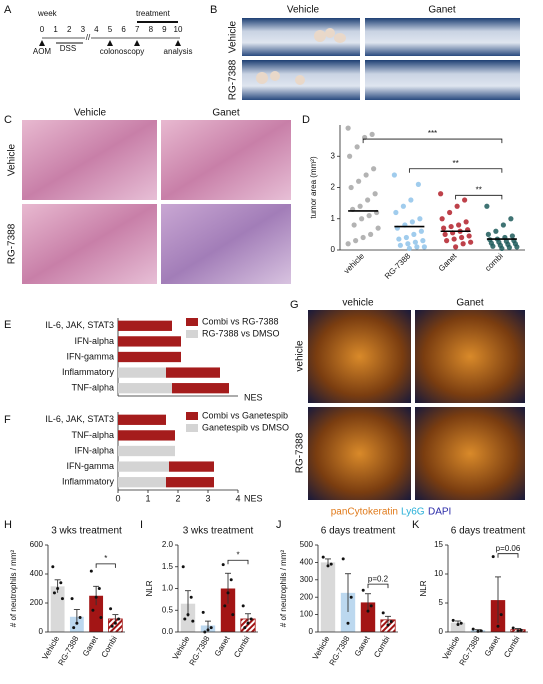 This screenshot has width=543, height=684. What do you see at coordinates (241, 646) in the screenshot?
I see `x-tick-label: Combi` at bounding box center [241, 646].